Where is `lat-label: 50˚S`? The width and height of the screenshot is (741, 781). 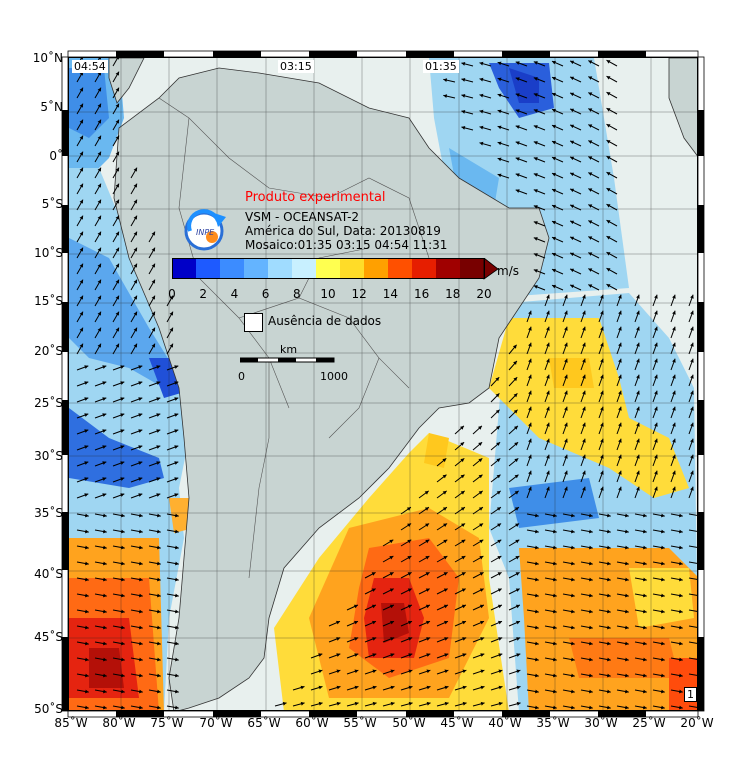
lat-label: 50˚S is located at coordinates (48, 709).